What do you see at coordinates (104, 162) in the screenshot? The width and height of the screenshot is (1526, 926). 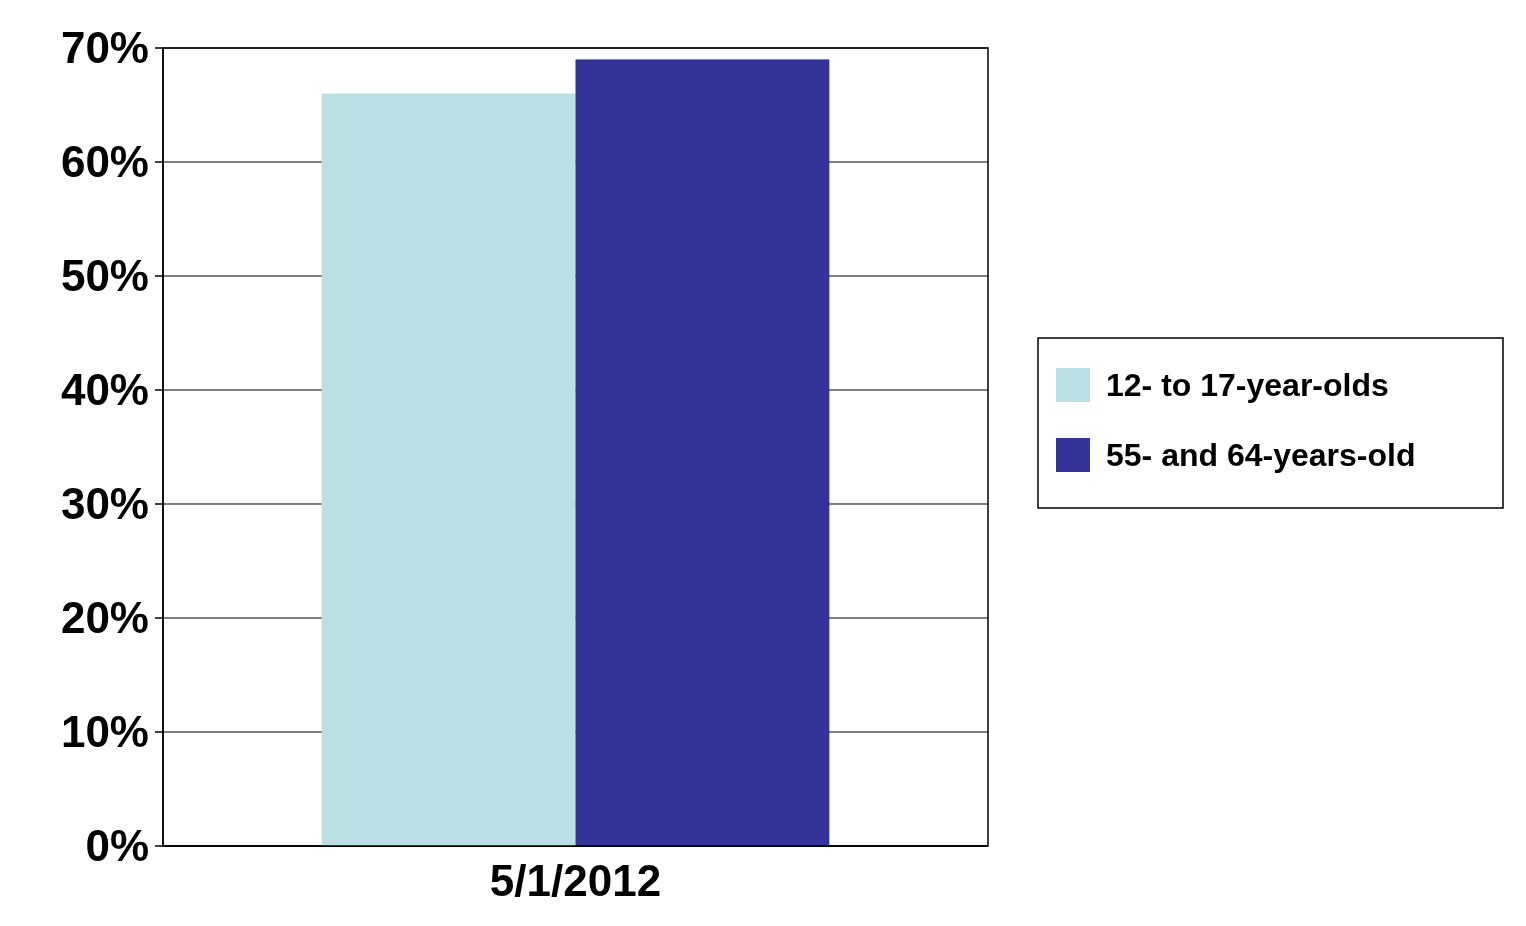 I see `y-tick-label: 60%` at bounding box center [104, 162].